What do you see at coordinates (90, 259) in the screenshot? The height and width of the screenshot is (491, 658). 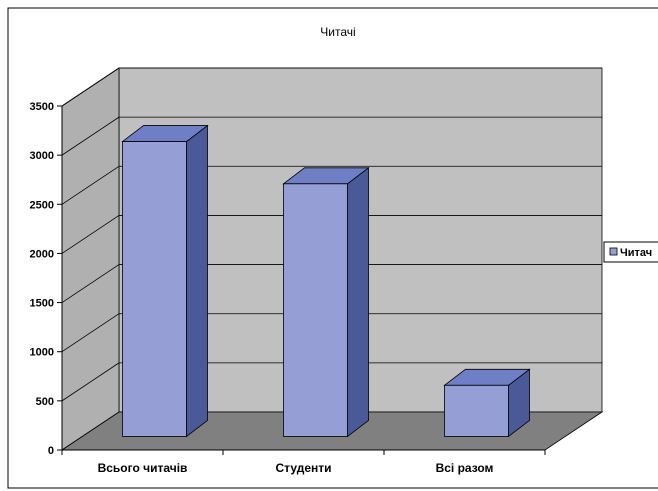 I see `side-wall` at bounding box center [90, 259].